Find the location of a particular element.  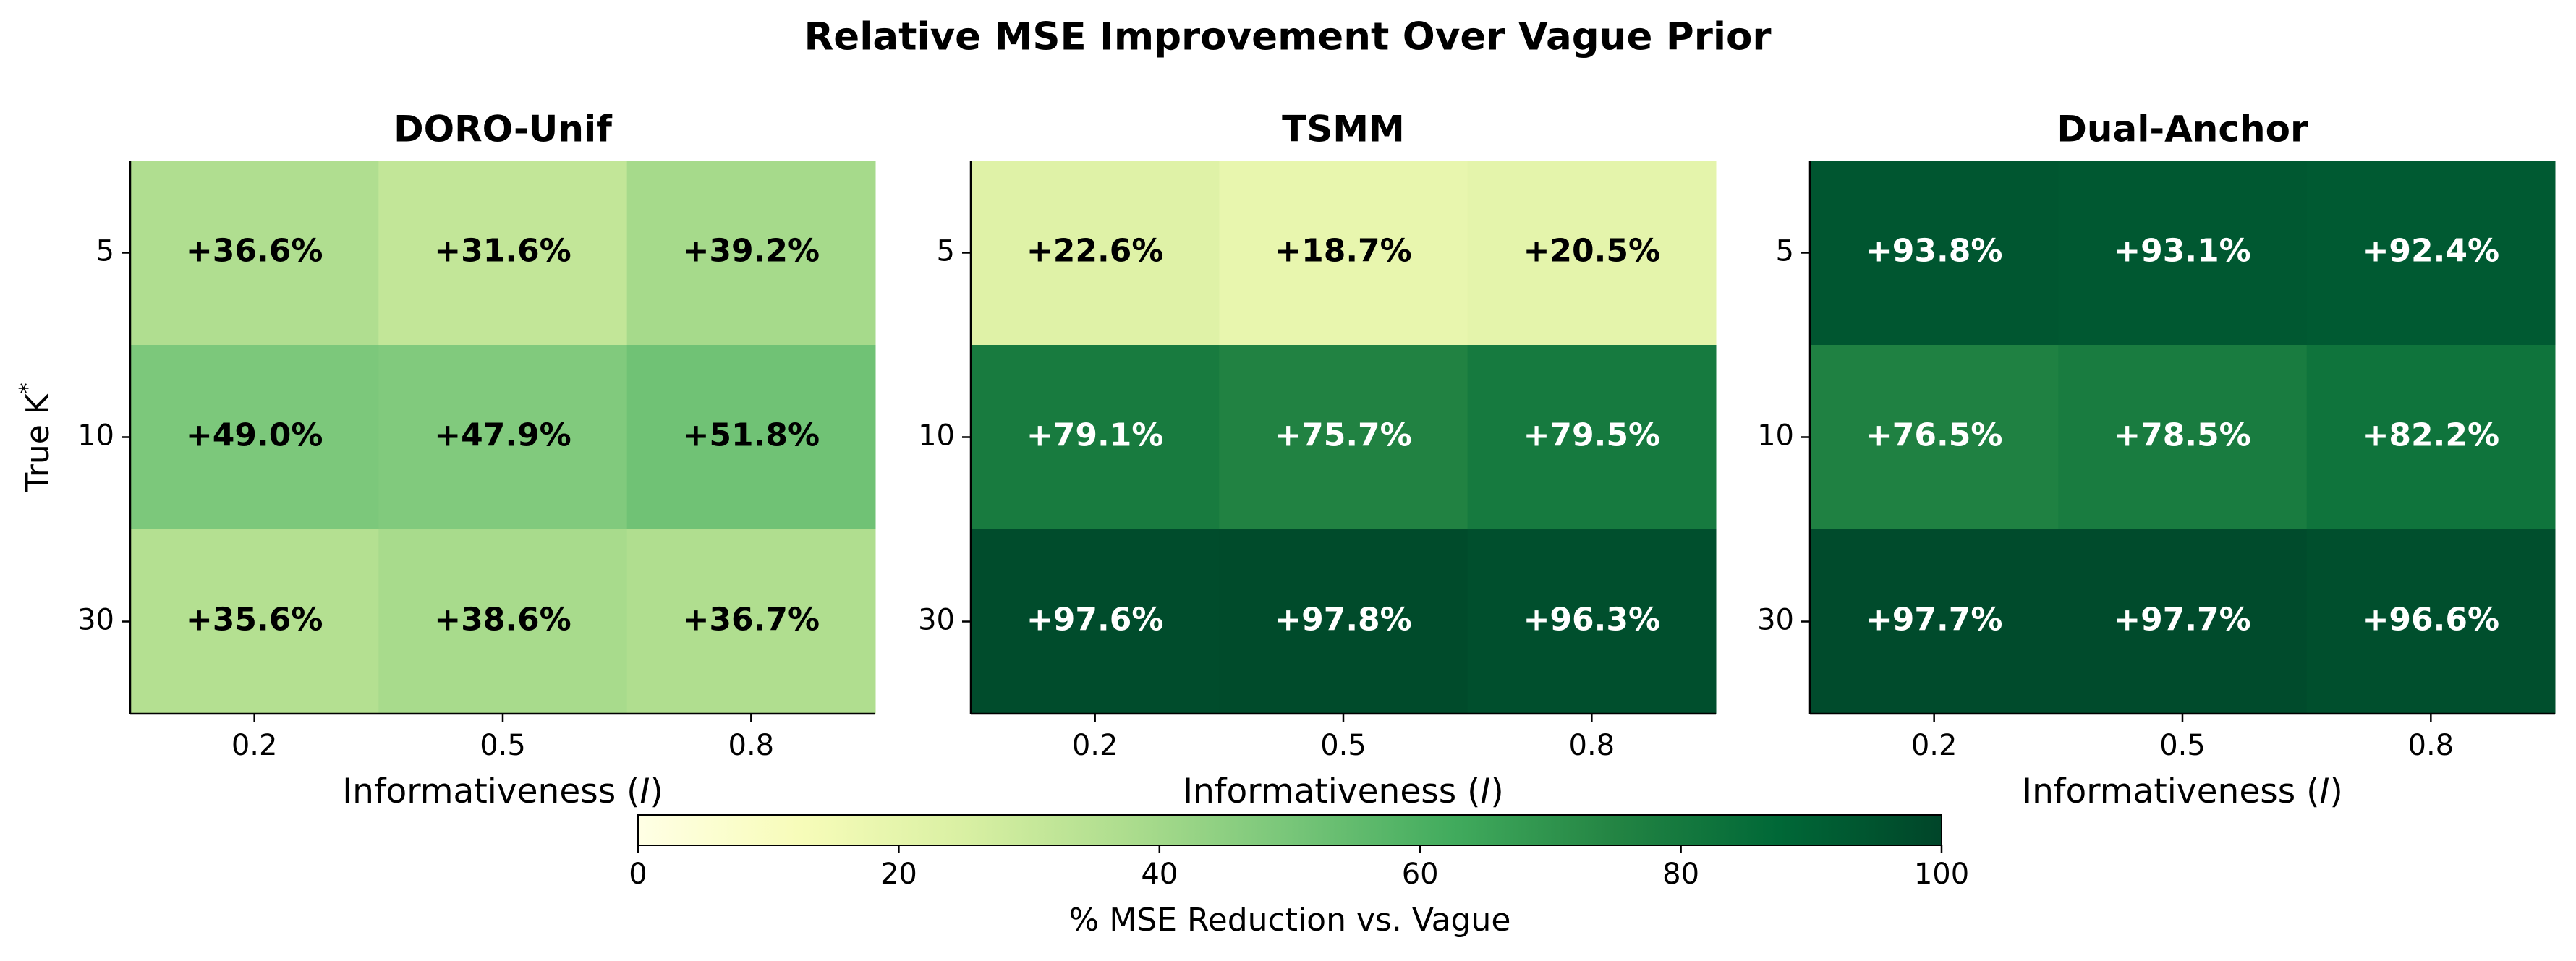

cell-label: +36.6% is located at coordinates (254, 251).